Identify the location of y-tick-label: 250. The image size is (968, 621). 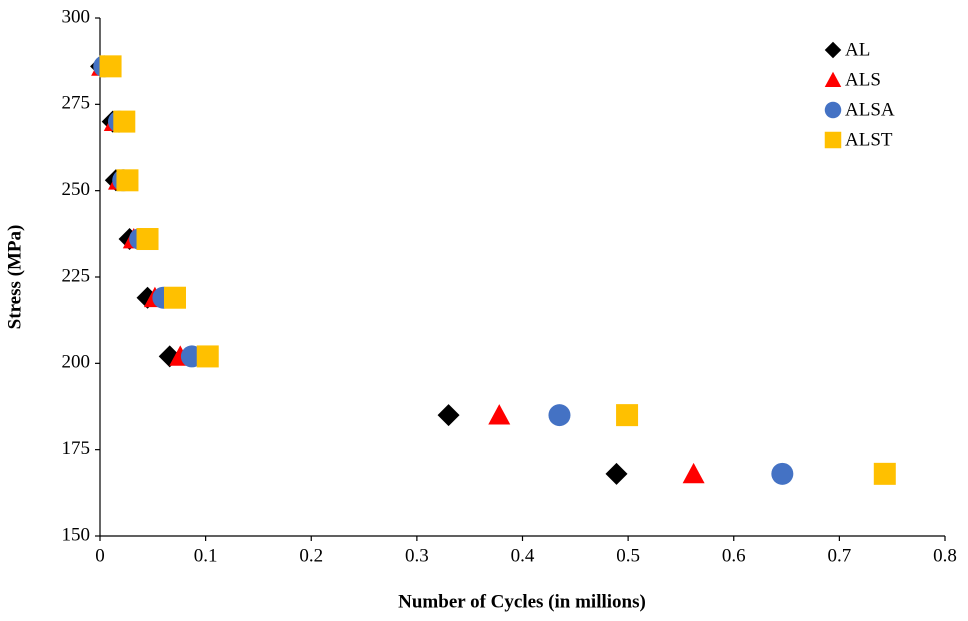
(76, 189).